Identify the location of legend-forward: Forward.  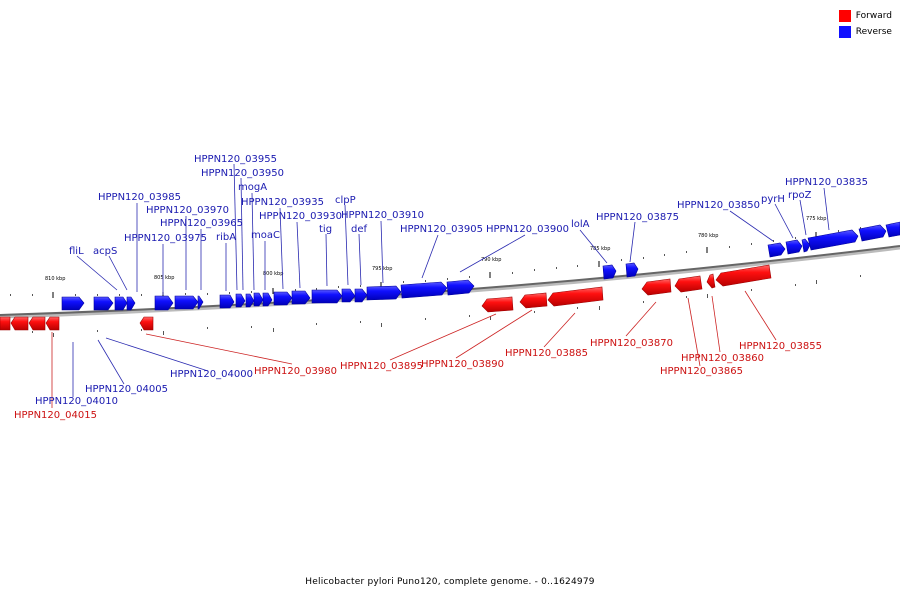
(865, 16).